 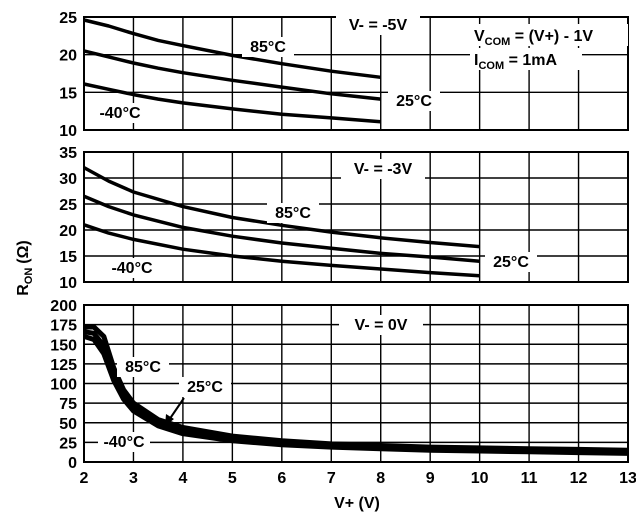 What do you see at coordinates (68, 424) in the screenshot?
I see `y-tick-label: 50` at bounding box center [68, 424].